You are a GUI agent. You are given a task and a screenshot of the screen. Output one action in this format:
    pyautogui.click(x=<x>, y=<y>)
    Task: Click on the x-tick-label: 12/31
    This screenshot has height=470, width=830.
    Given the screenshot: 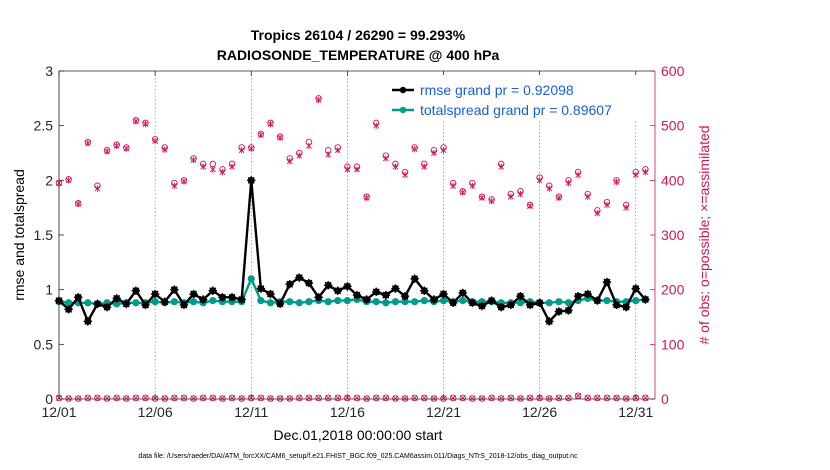 What is the action you would take?
    pyautogui.click(x=635, y=412)
    